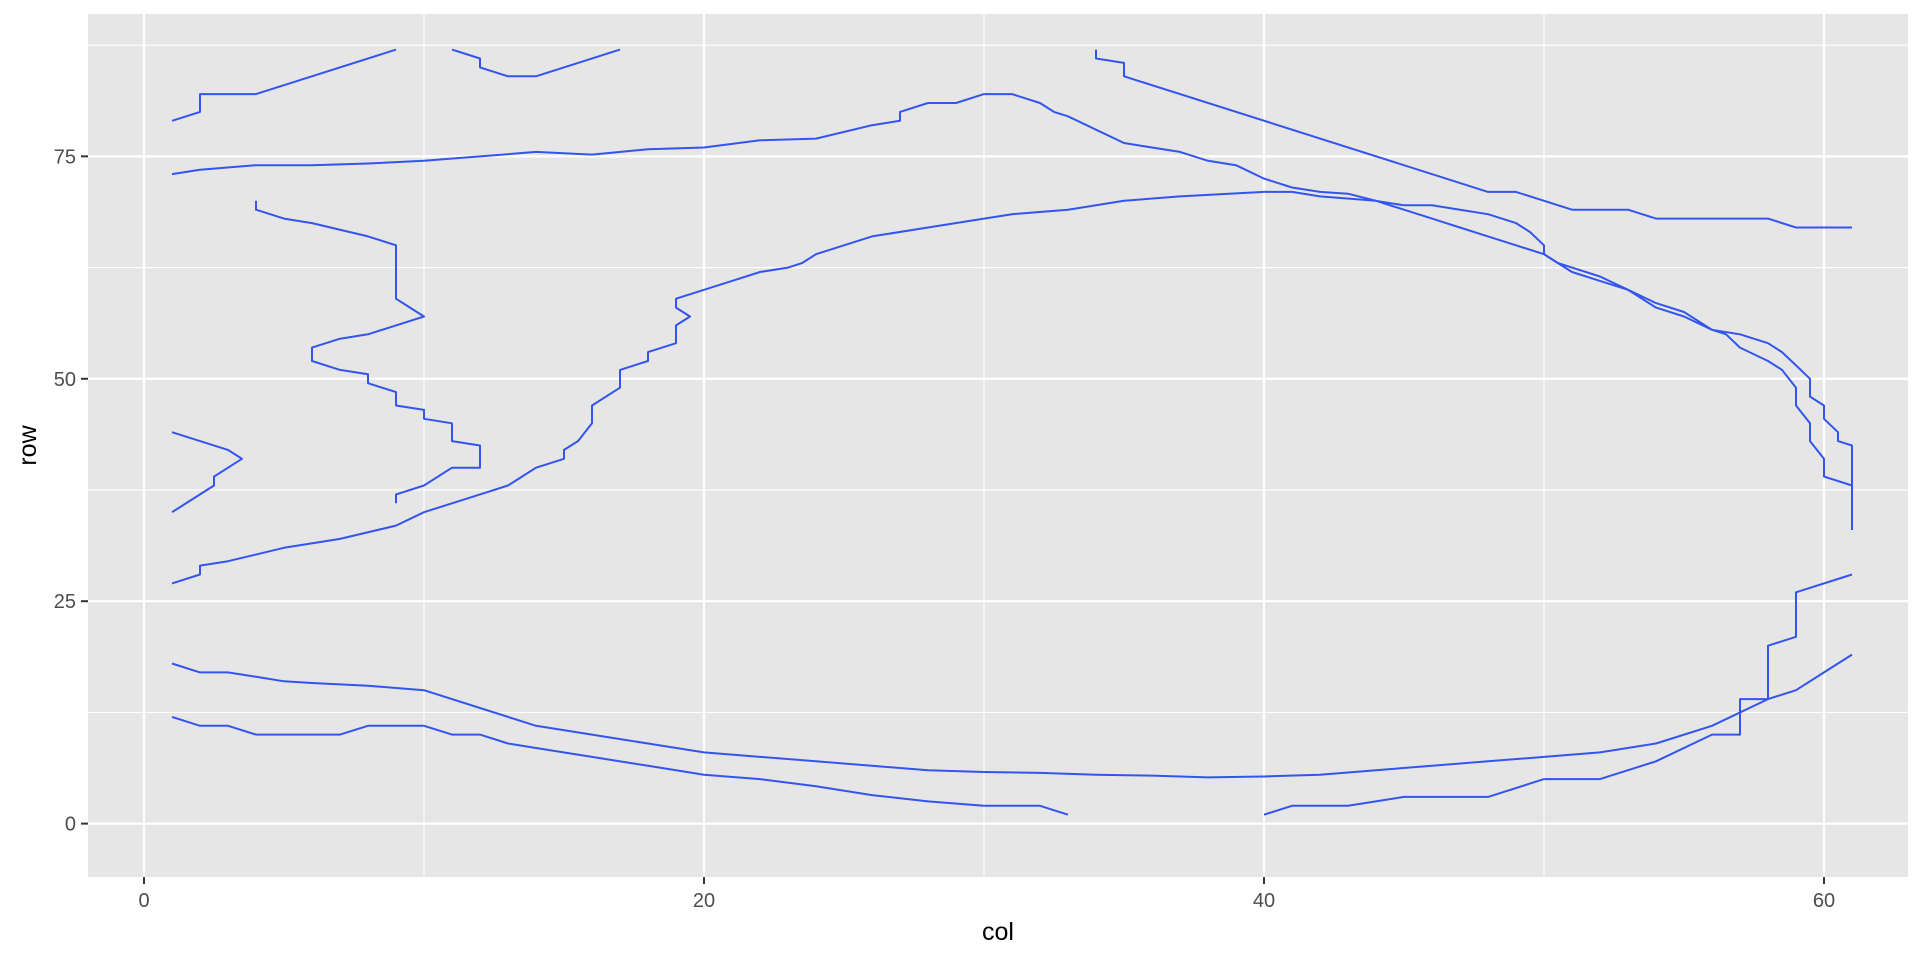  What do you see at coordinates (28, 444) in the screenshot?
I see `y-axis-title: row` at bounding box center [28, 444].